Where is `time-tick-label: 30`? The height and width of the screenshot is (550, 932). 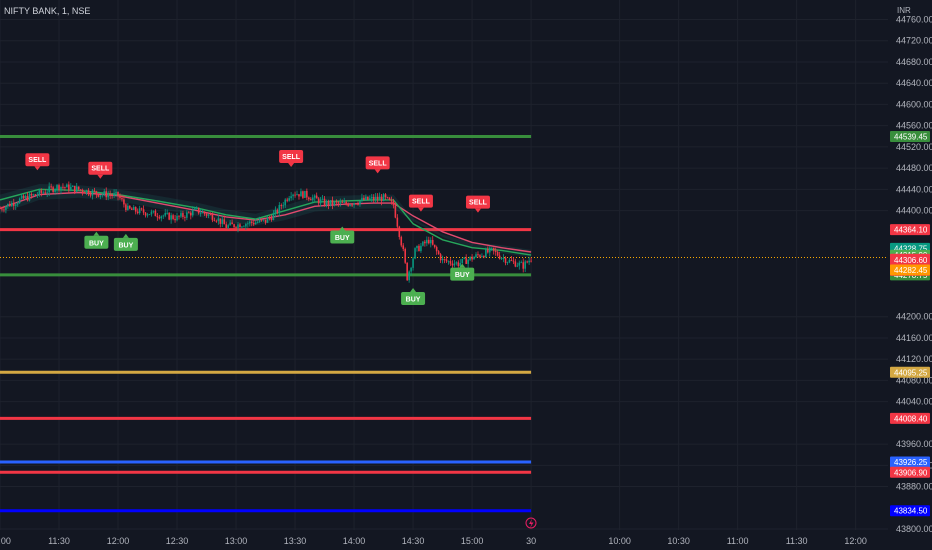
time-tick-label: 30 is located at coordinates (531, 541).